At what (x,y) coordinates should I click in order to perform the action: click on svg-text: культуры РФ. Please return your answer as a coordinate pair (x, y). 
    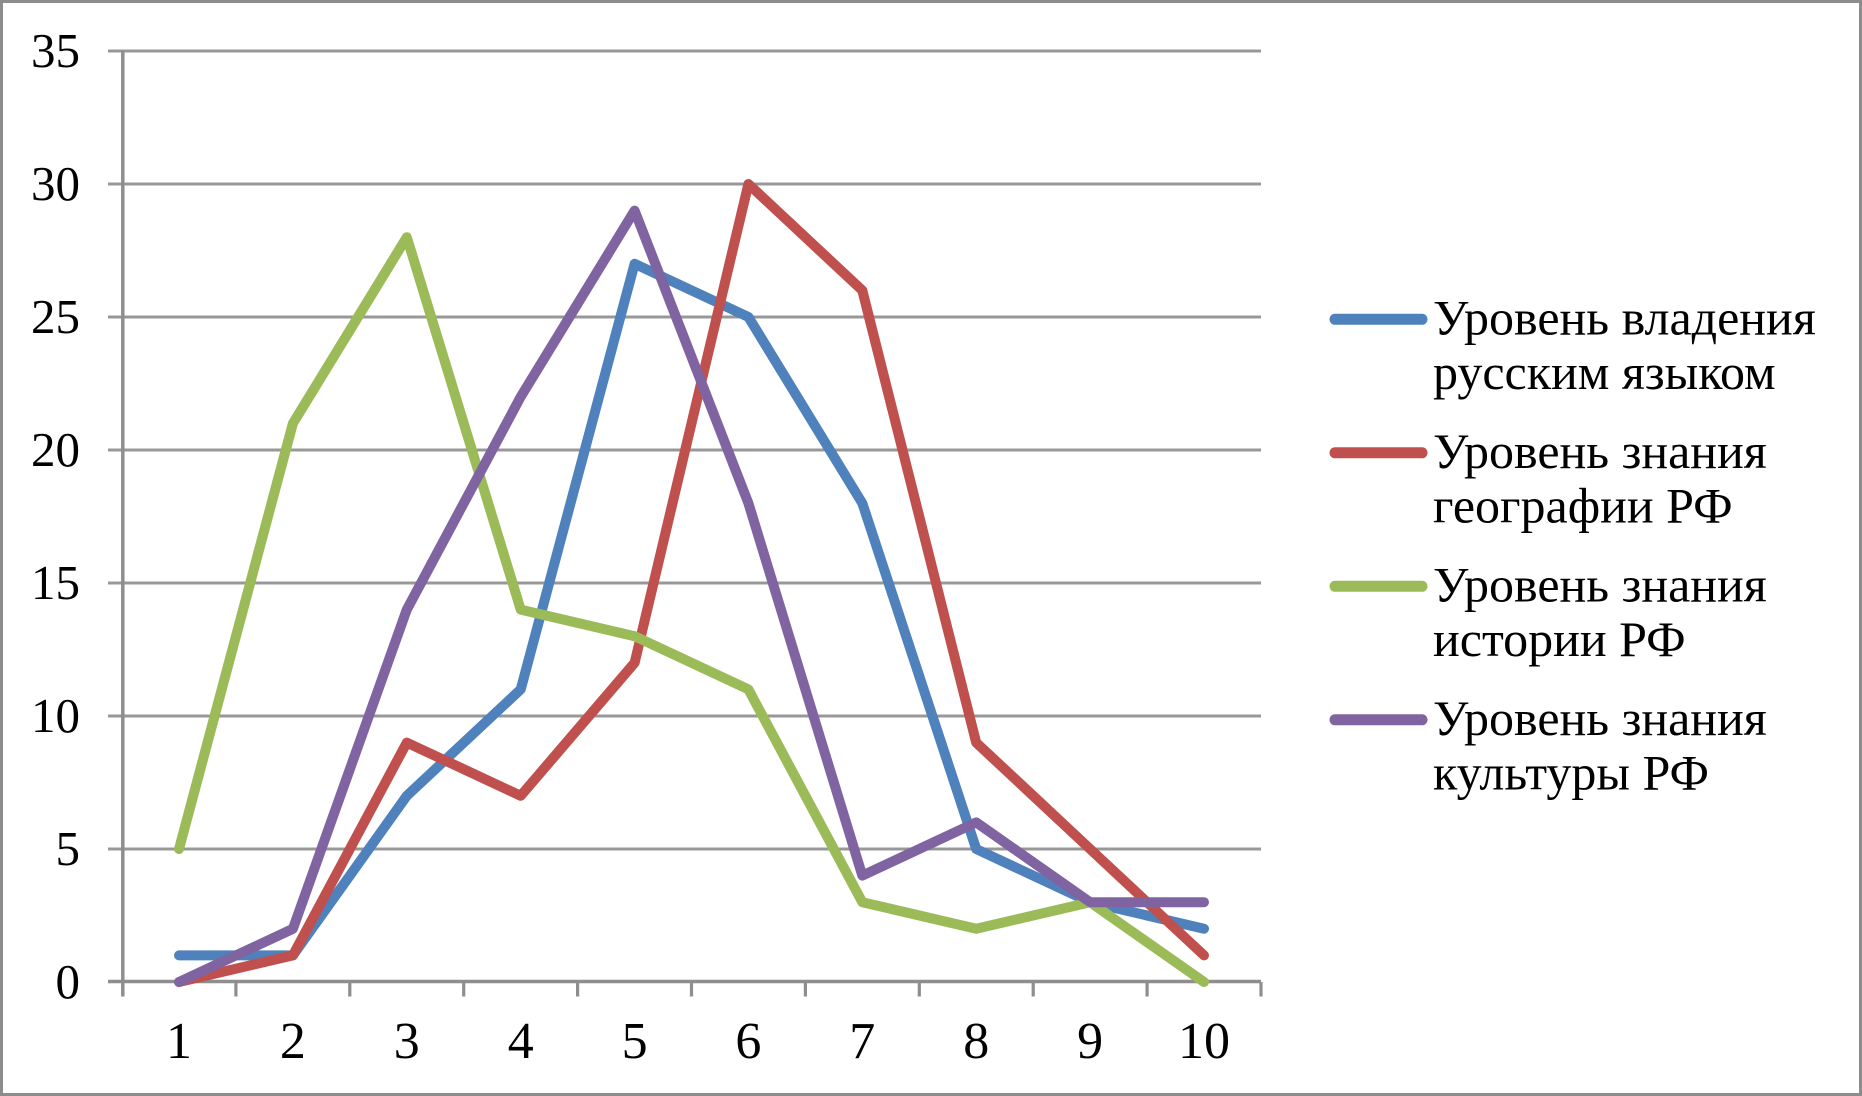
    Looking at the image, I should click on (1571, 773).